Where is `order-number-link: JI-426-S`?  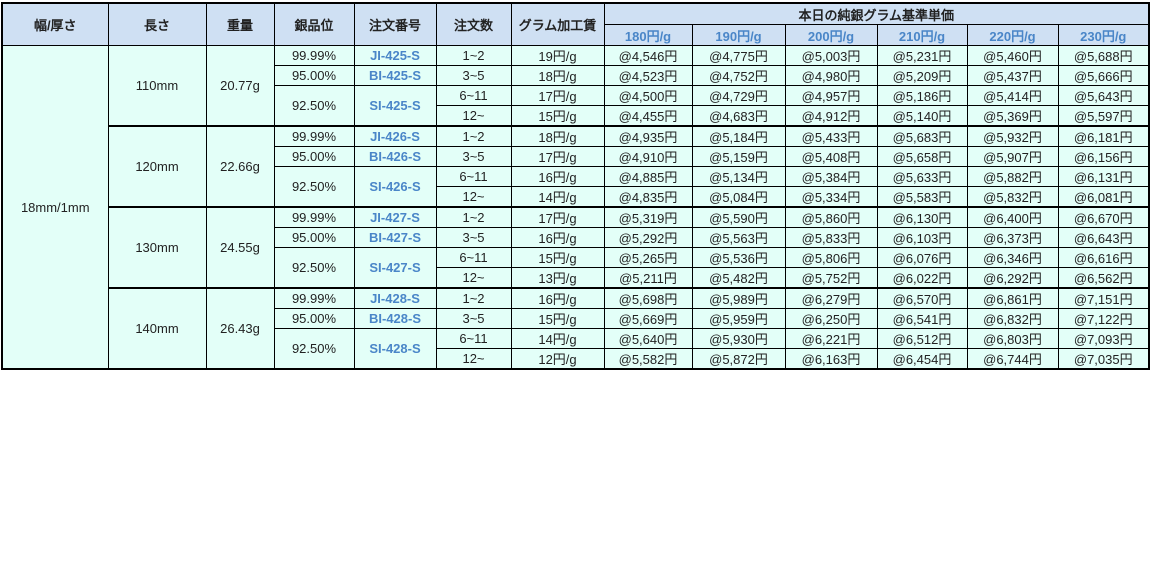 order-number-link: JI-426-S is located at coordinates (395, 136).